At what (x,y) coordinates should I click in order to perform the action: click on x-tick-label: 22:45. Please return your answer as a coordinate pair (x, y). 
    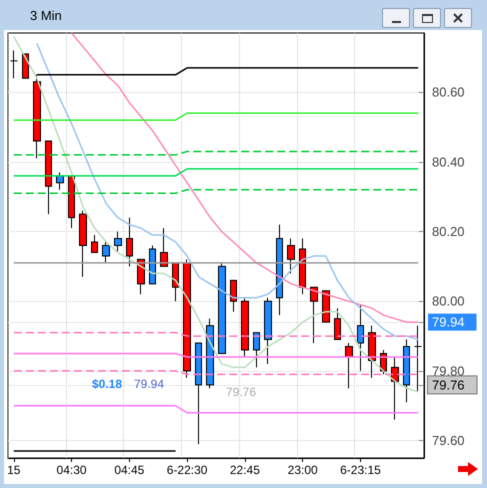
    Looking at the image, I should click on (245, 470).